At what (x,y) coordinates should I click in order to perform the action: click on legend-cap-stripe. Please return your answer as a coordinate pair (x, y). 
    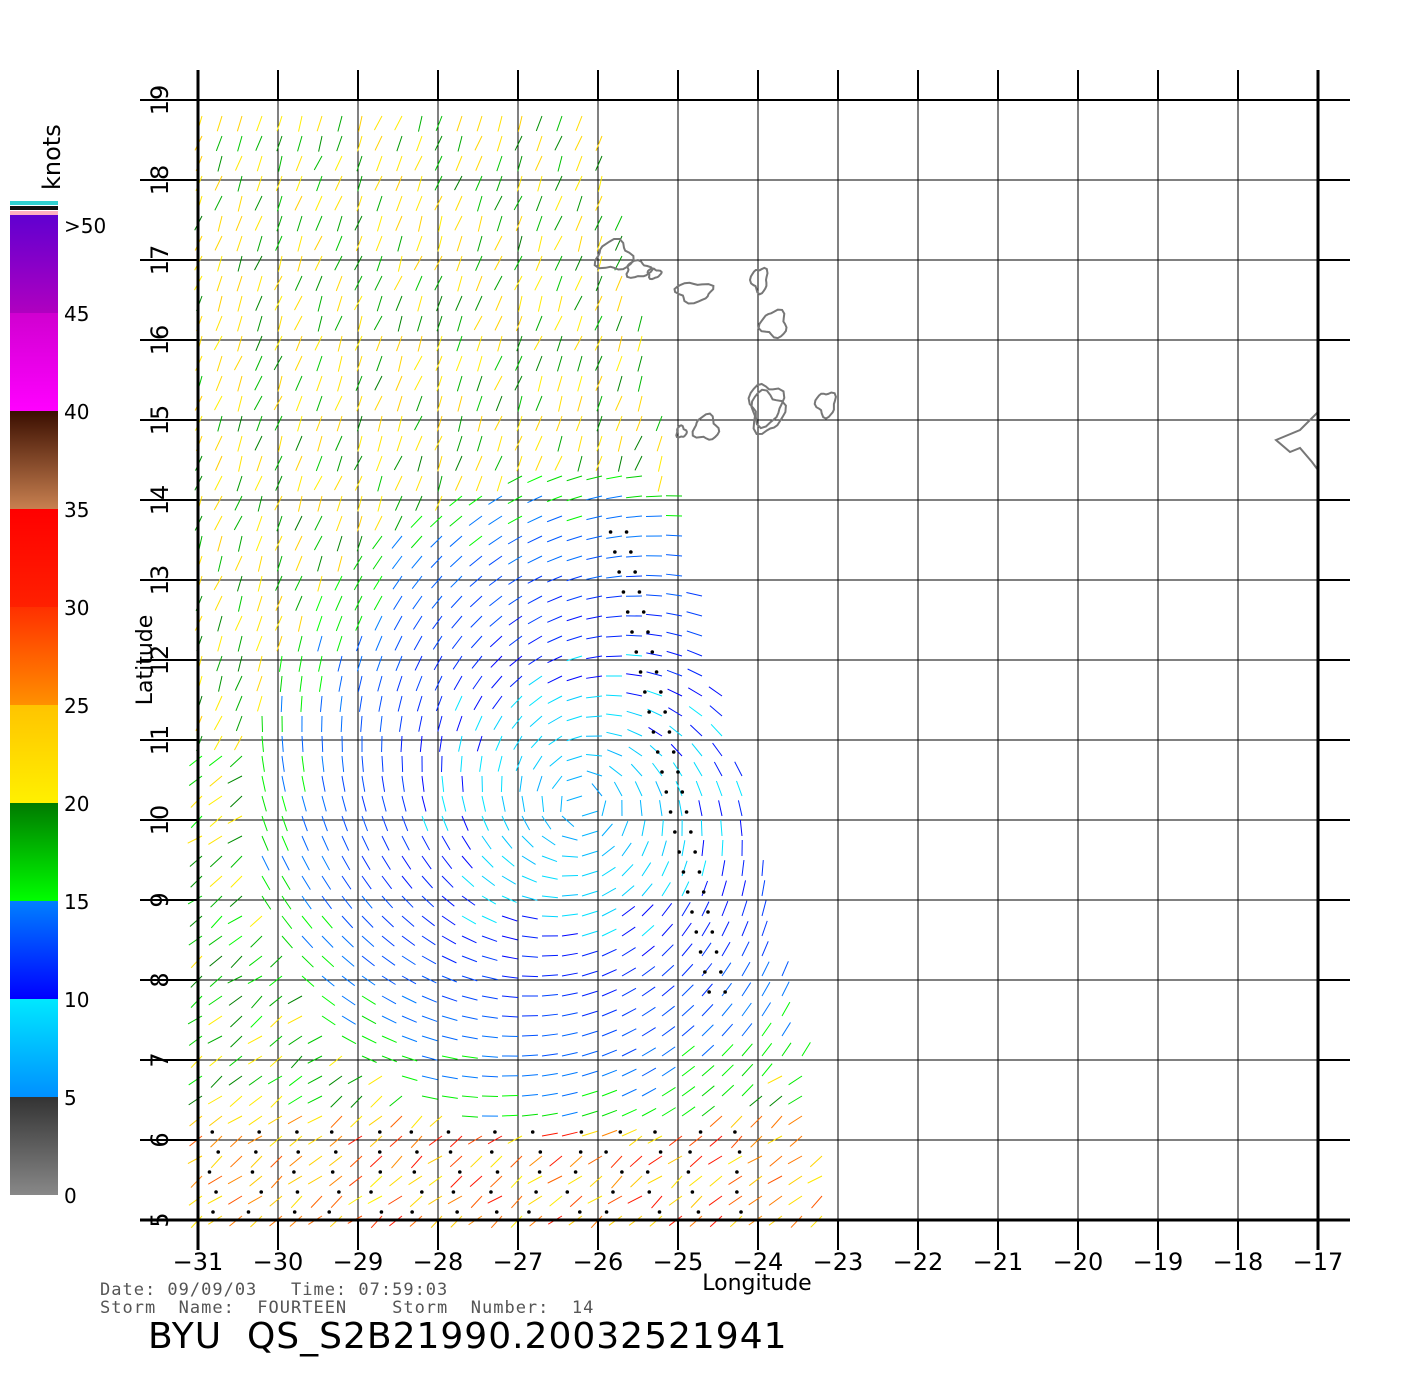
    Looking at the image, I should click on (34, 213).